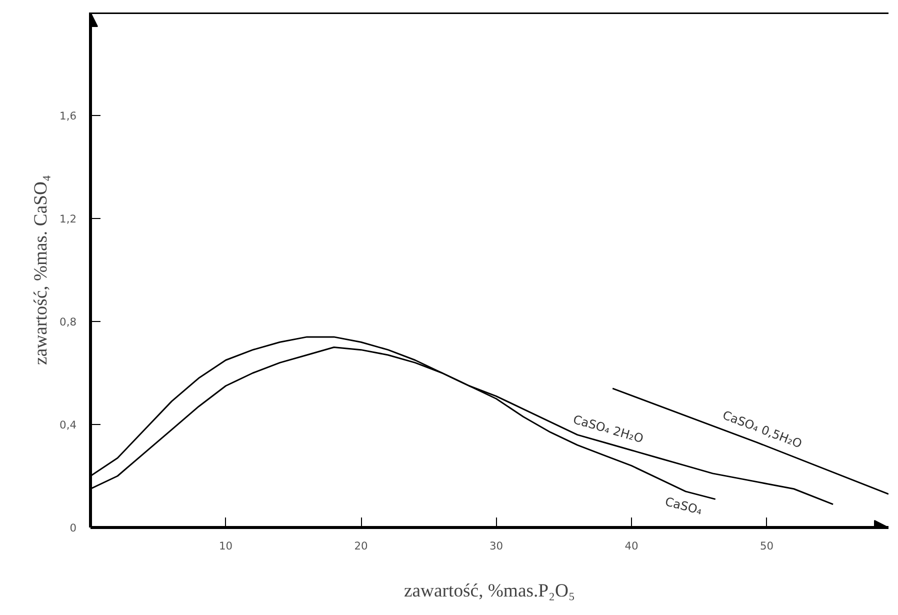 The height and width of the screenshot is (615, 898). What do you see at coordinates (68, 425) in the screenshot?
I see `y-tick-label: 0,4` at bounding box center [68, 425].